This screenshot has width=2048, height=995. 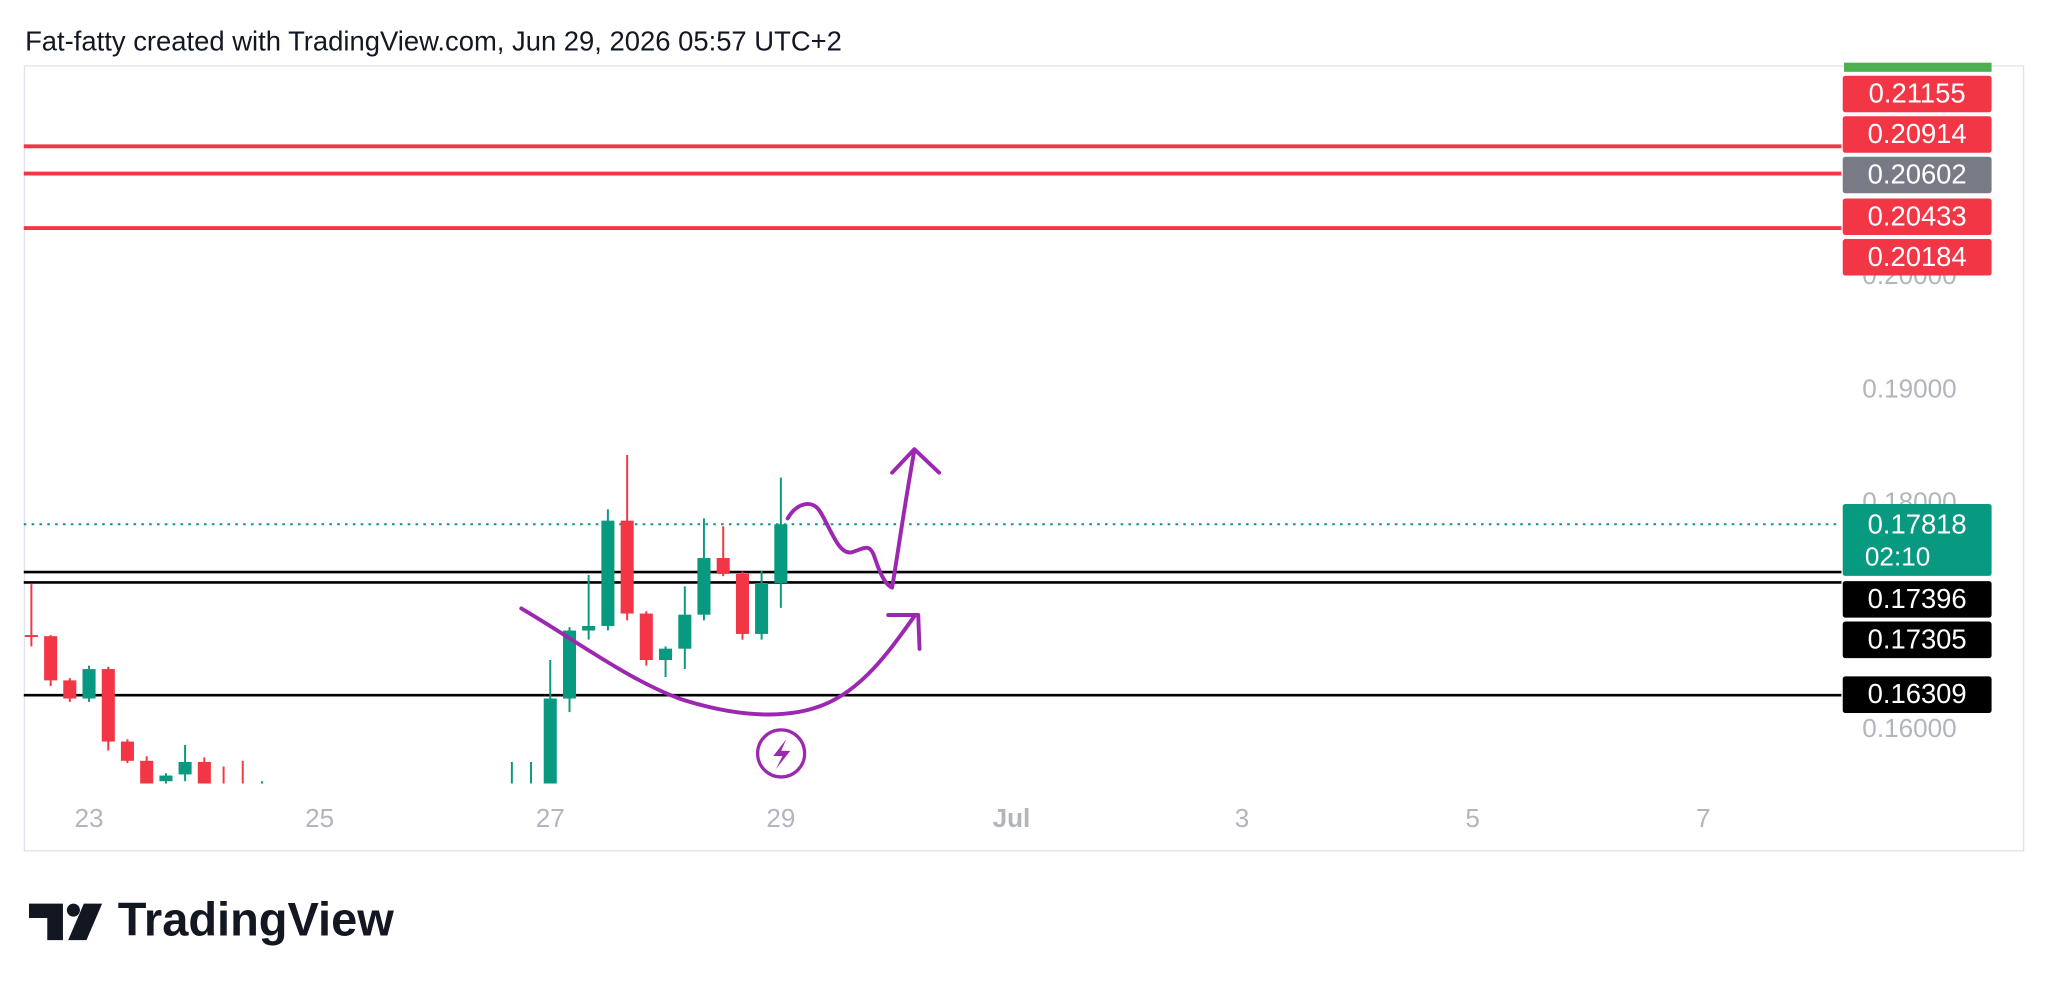 I want to click on x-tick-label: Jul, so click(x=1012, y=818).